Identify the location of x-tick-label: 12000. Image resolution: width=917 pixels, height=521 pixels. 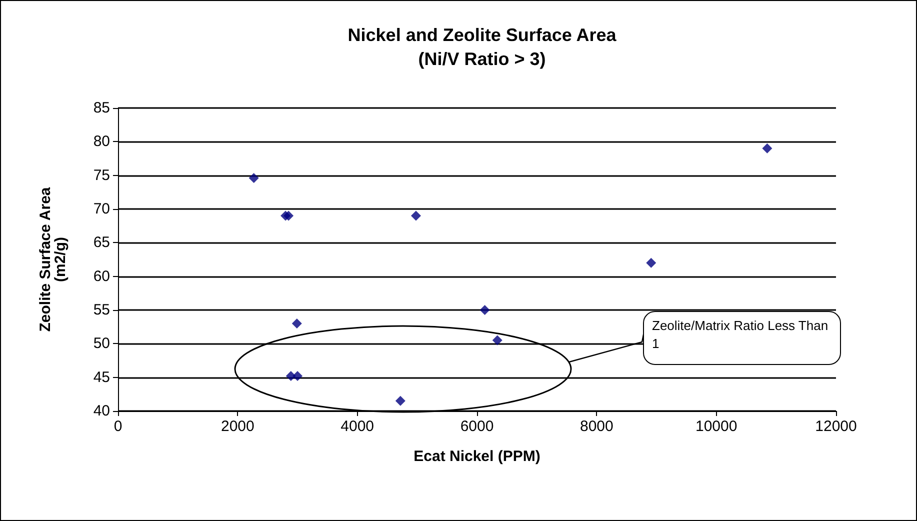
(836, 426).